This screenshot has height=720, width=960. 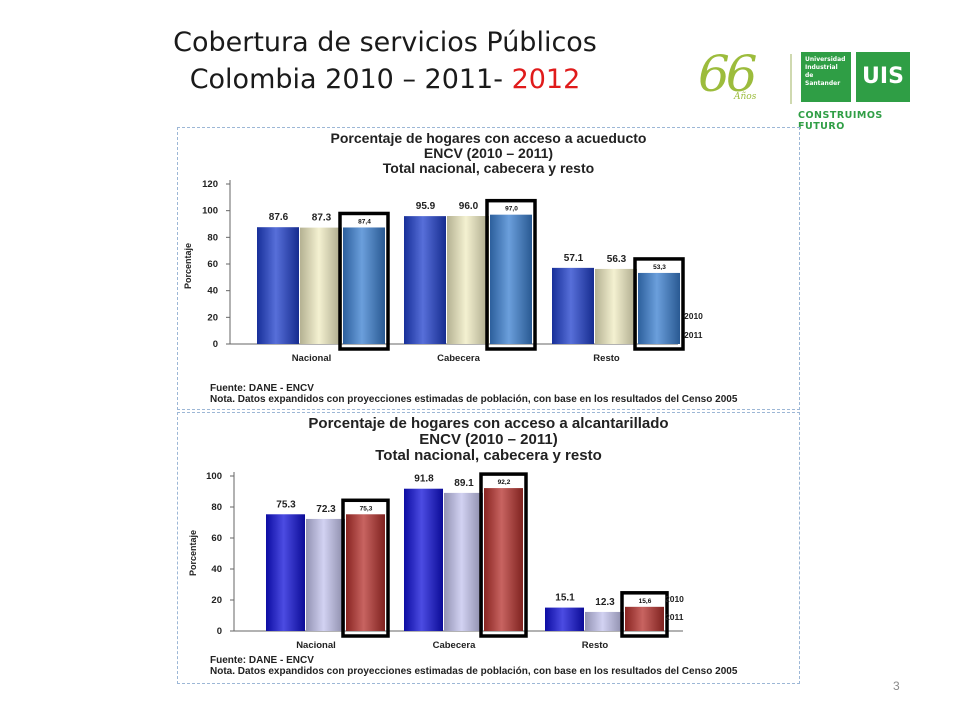 What do you see at coordinates (728, 74) in the screenshot?
I see `anniversary-mark: 66` at bounding box center [728, 74].